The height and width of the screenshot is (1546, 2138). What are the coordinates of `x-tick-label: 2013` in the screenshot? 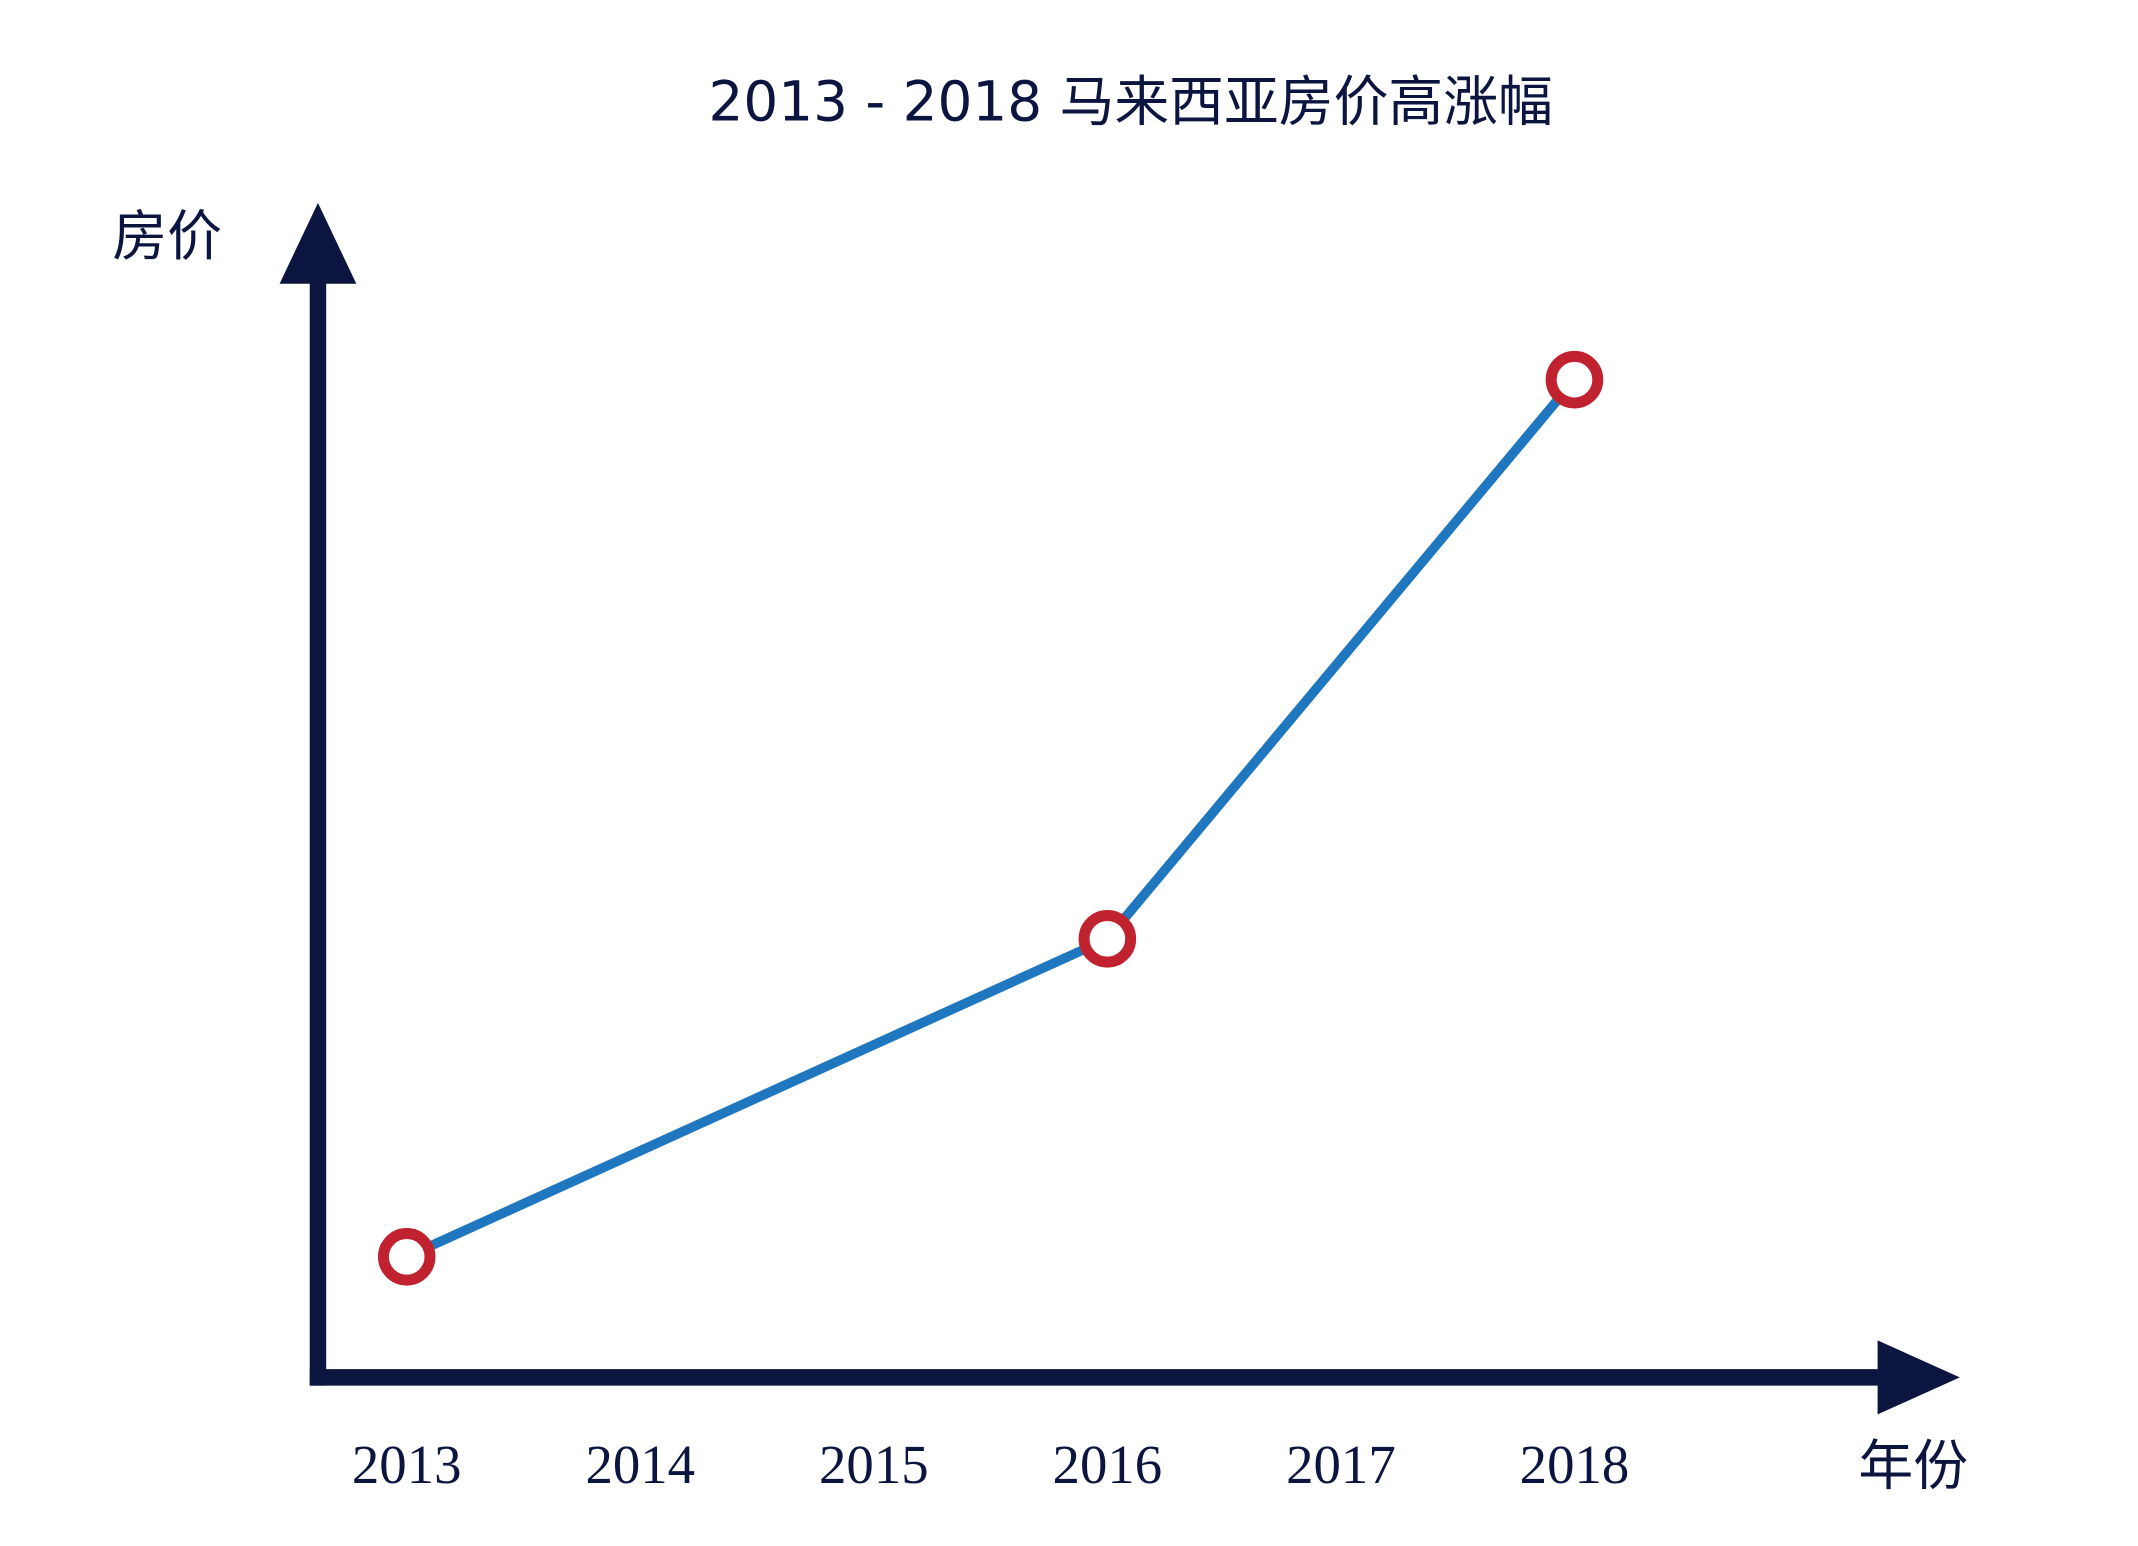 It's located at (407, 1464).